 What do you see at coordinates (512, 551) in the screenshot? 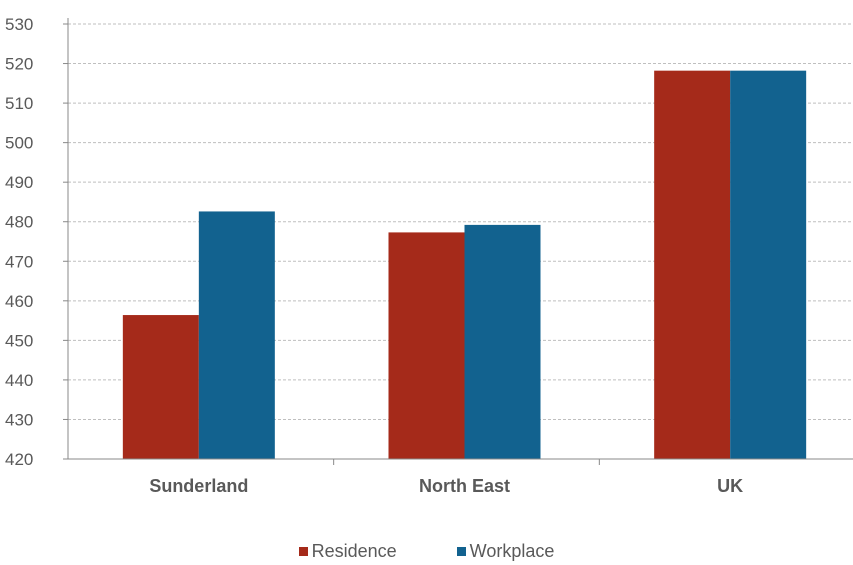
I see `legend-label-workplace: Workplace` at bounding box center [512, 551].